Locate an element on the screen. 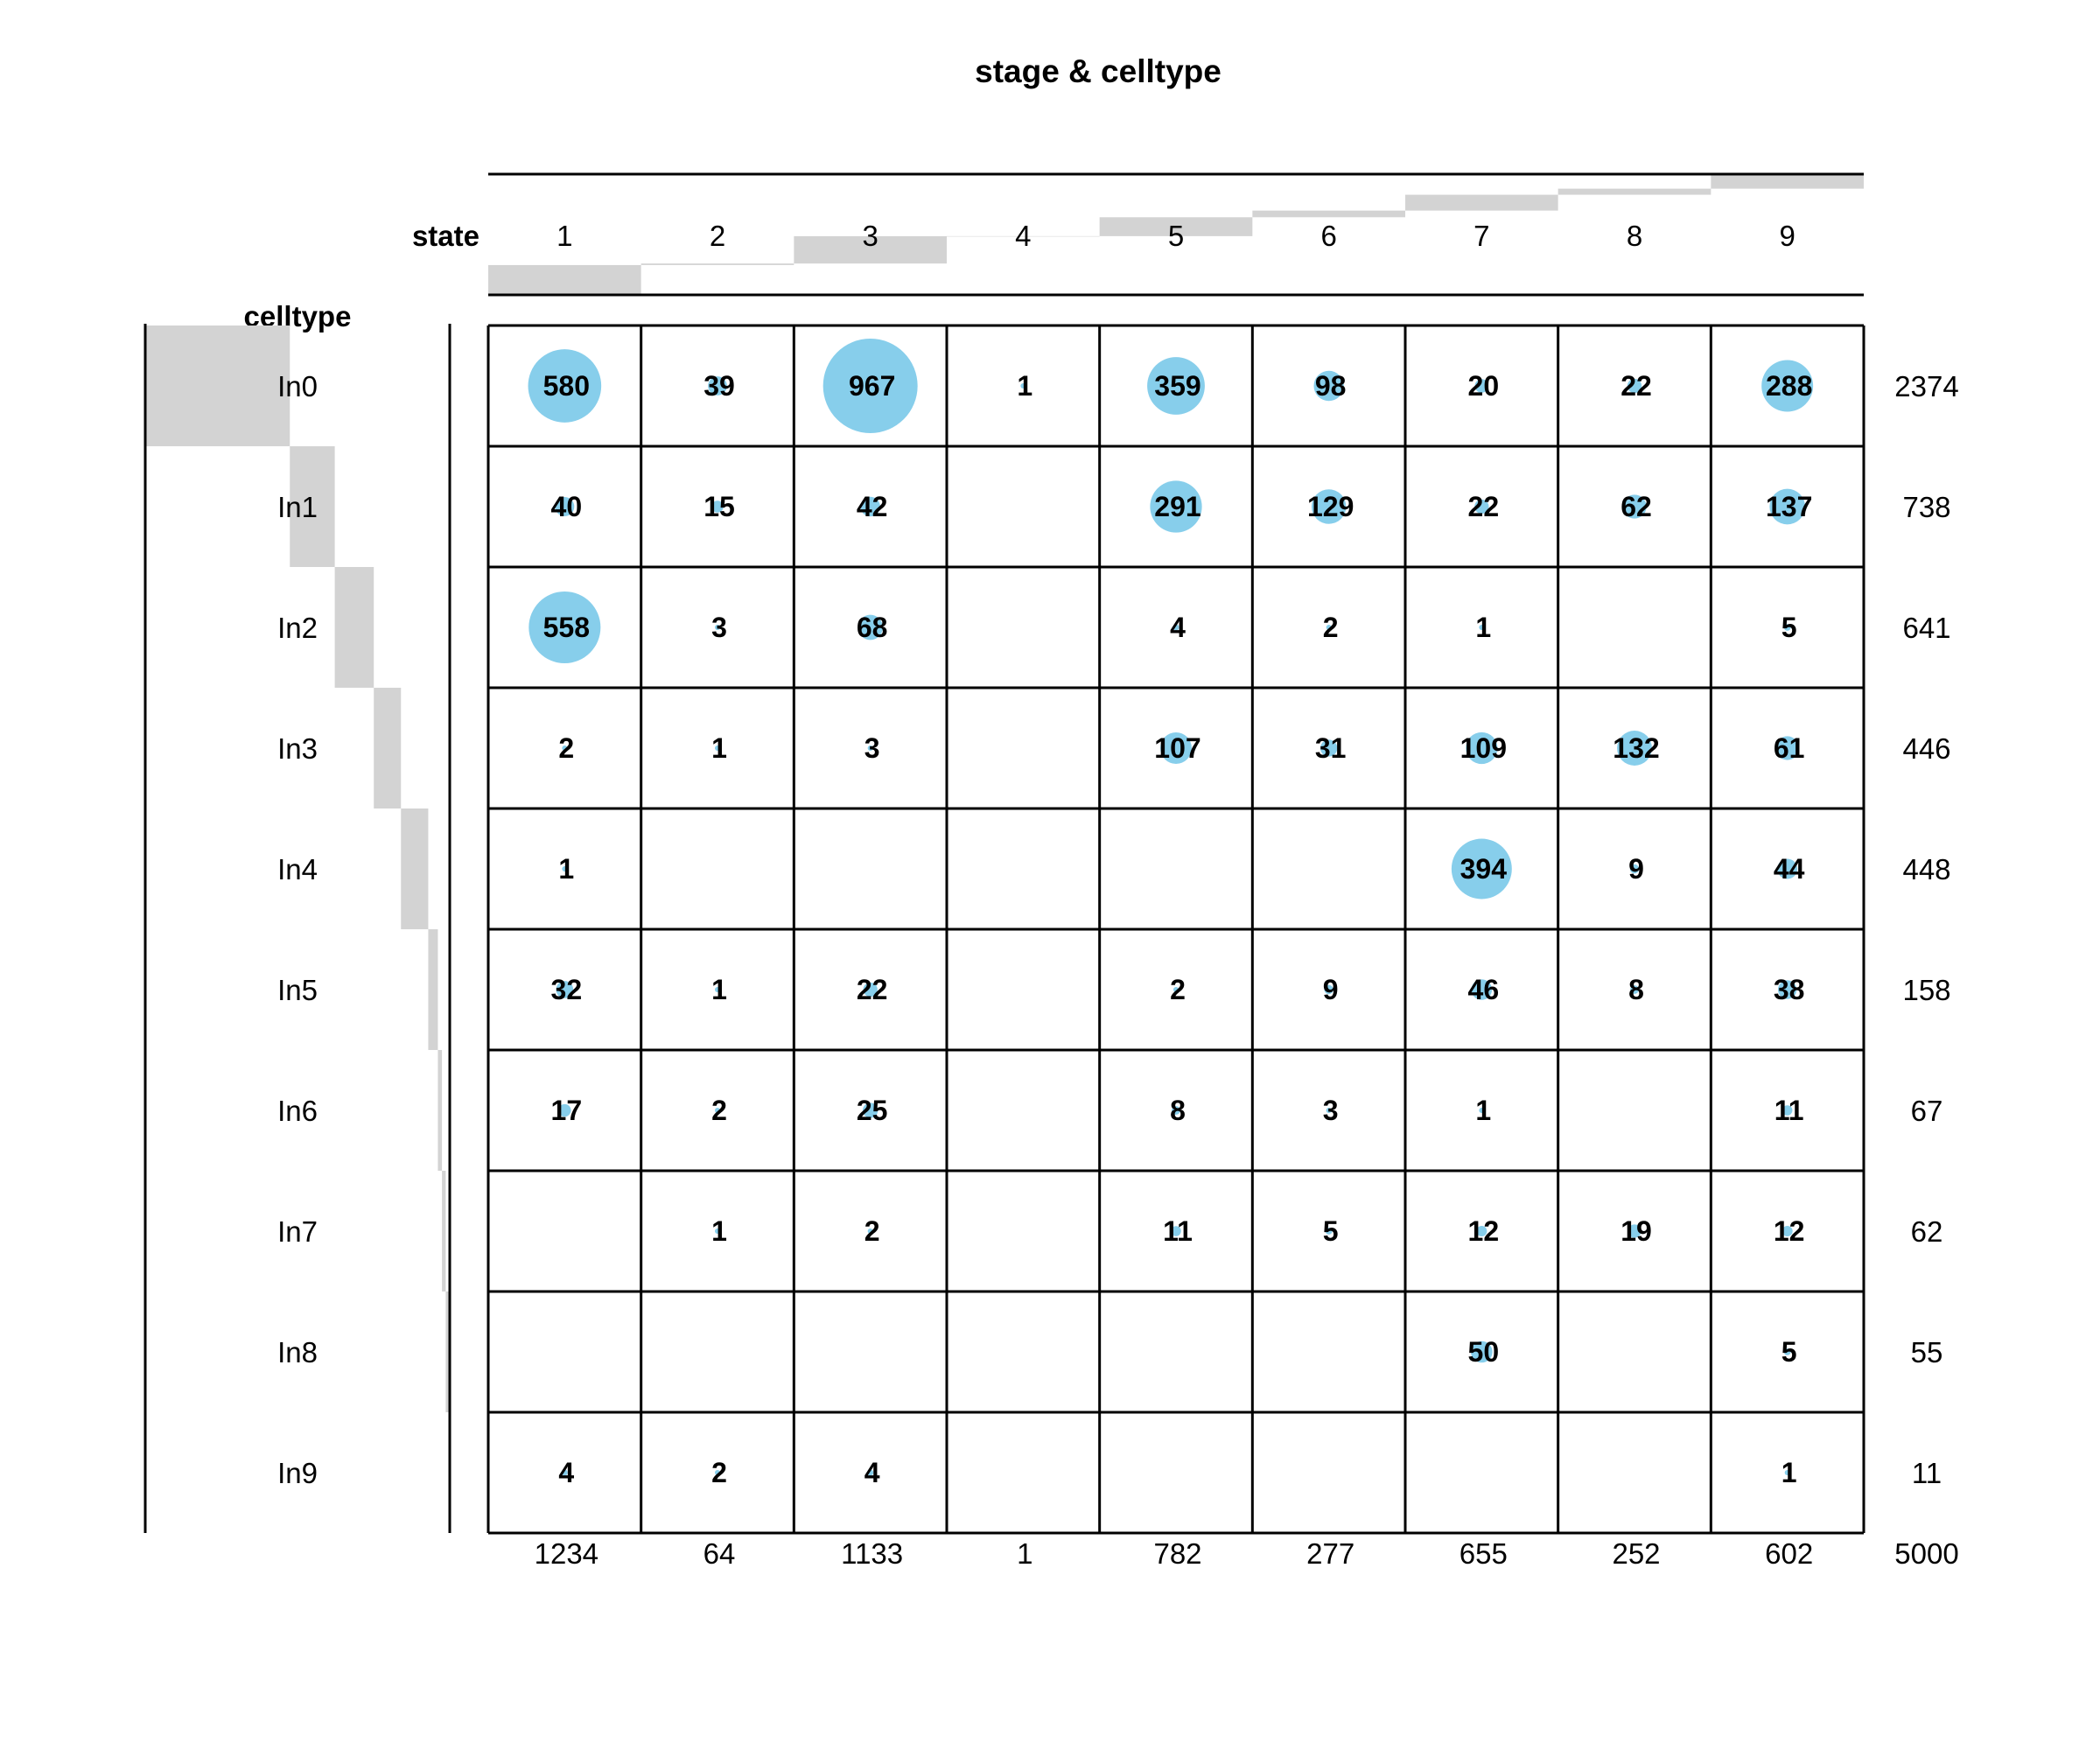  cell-count: 42 is located at coordinates (872, 506).